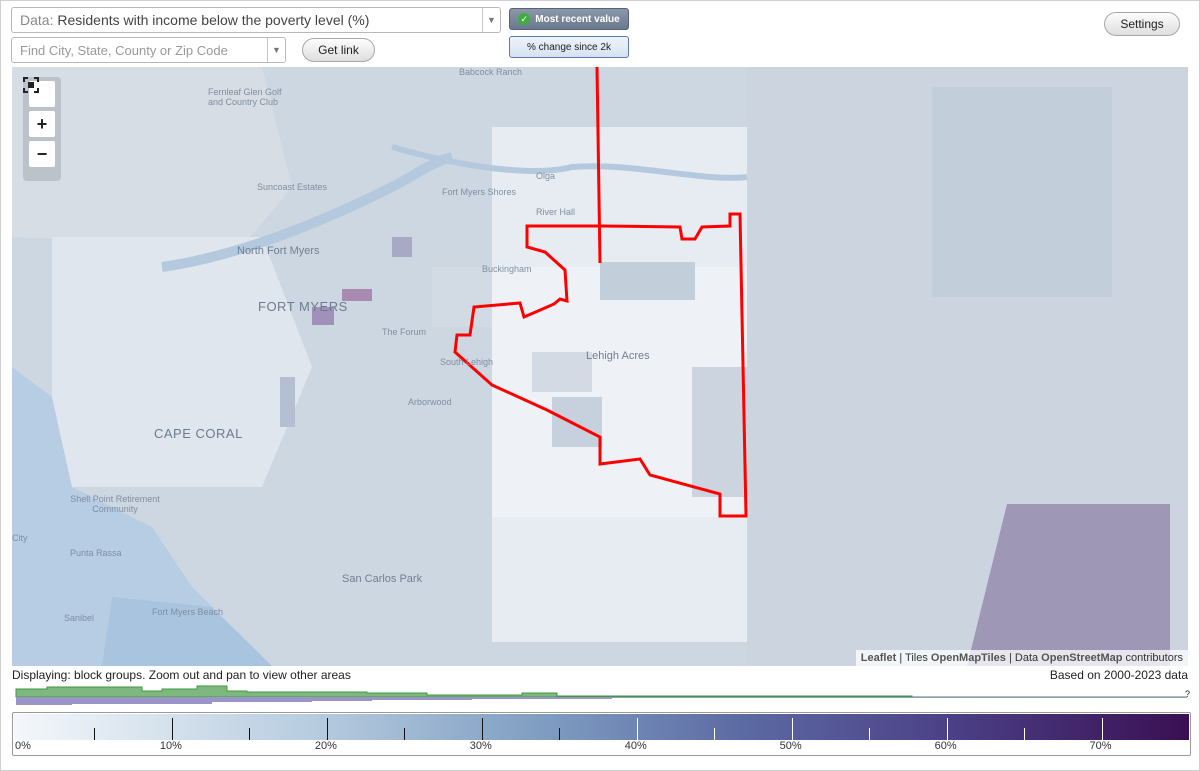 The image size is (1200, 771). I want to click on percent-change-toggle: % change since 2k, so click(569, 47).